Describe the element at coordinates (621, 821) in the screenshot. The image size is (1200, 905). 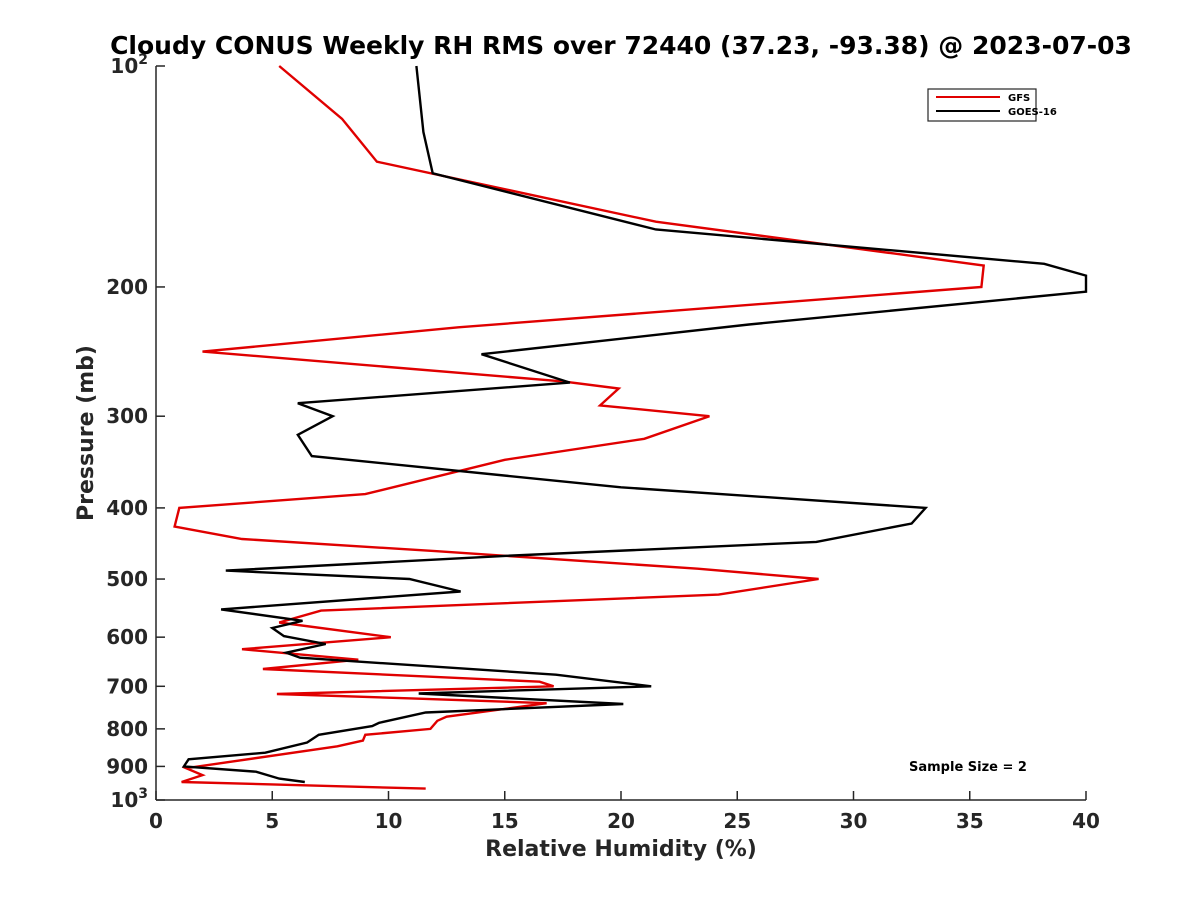
I see `x-tick-label: 20` at that location.